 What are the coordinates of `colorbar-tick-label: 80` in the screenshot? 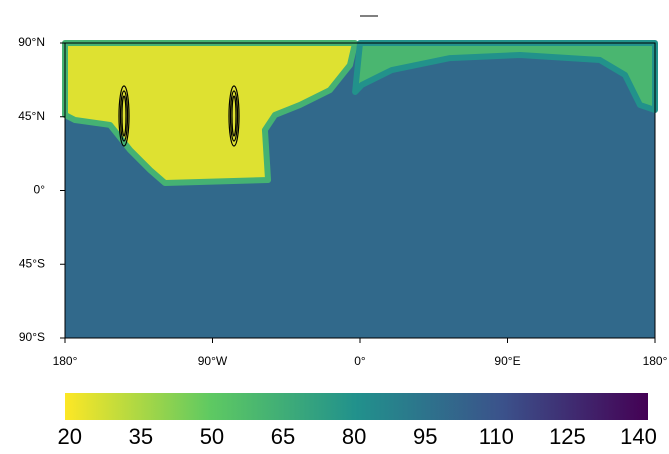 It's located at (354, 436).